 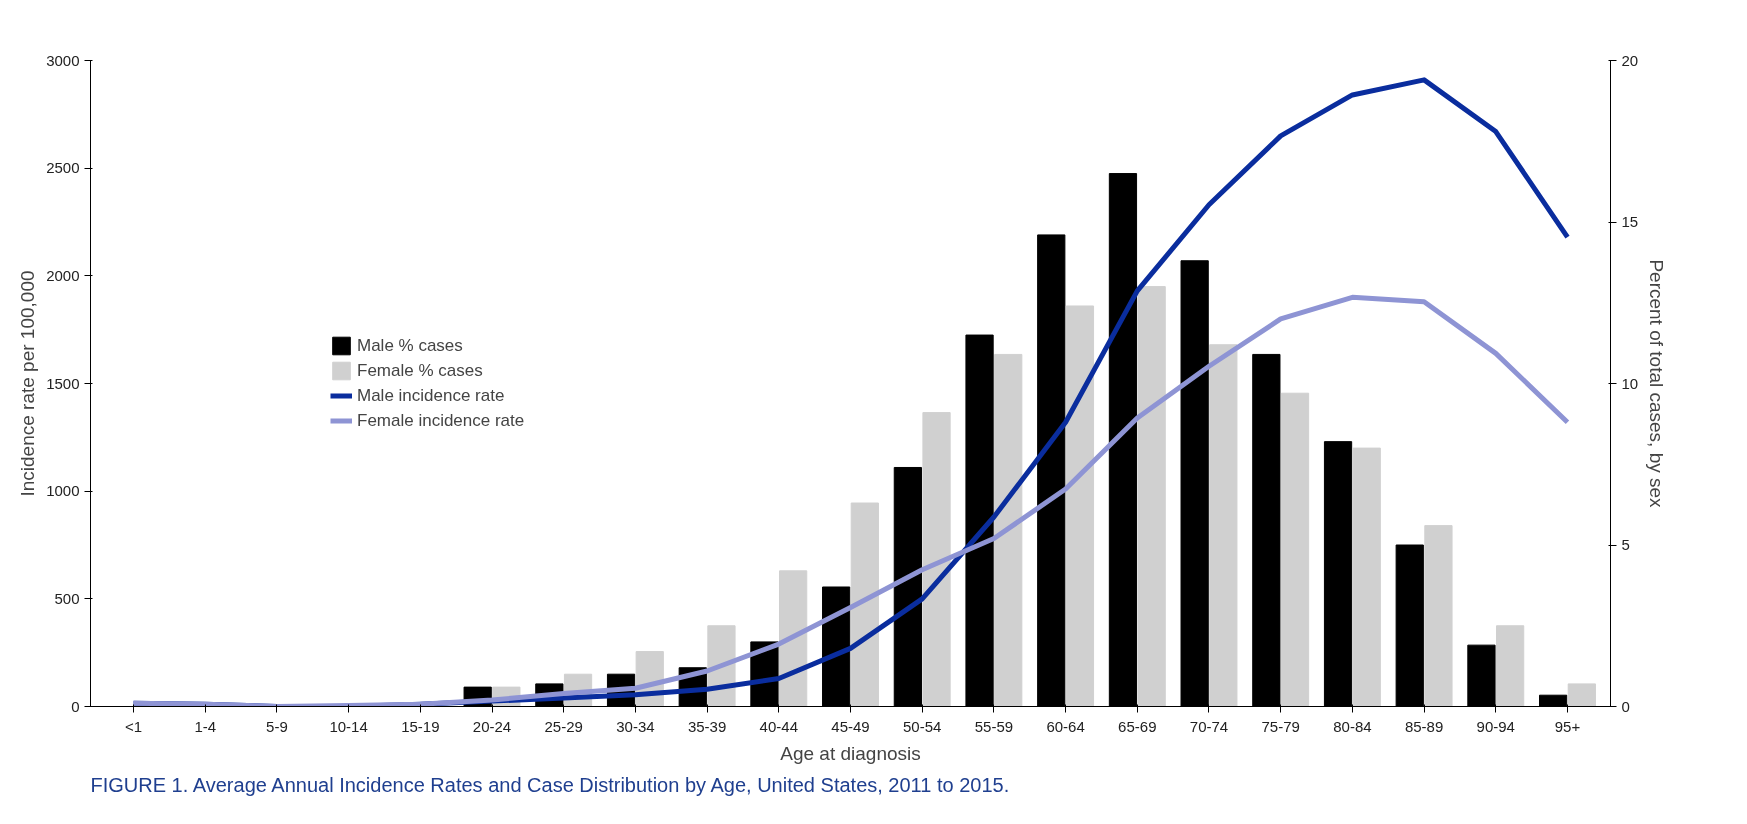 What do you see at coordinates (850, 753) in the screenshot?
I see `x-axis-title: Age at diagnosis` at bounding box center [850, 753].